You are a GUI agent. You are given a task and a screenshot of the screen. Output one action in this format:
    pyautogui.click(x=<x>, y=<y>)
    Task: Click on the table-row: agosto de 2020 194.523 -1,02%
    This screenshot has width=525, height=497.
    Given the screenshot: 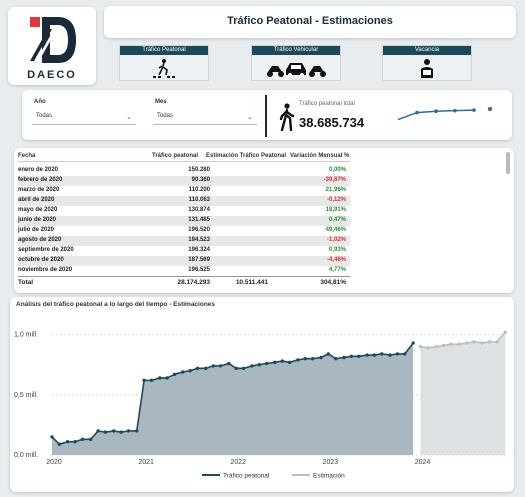 What is the action you would take?
    pyautogui.click(x=184, y=241)
    